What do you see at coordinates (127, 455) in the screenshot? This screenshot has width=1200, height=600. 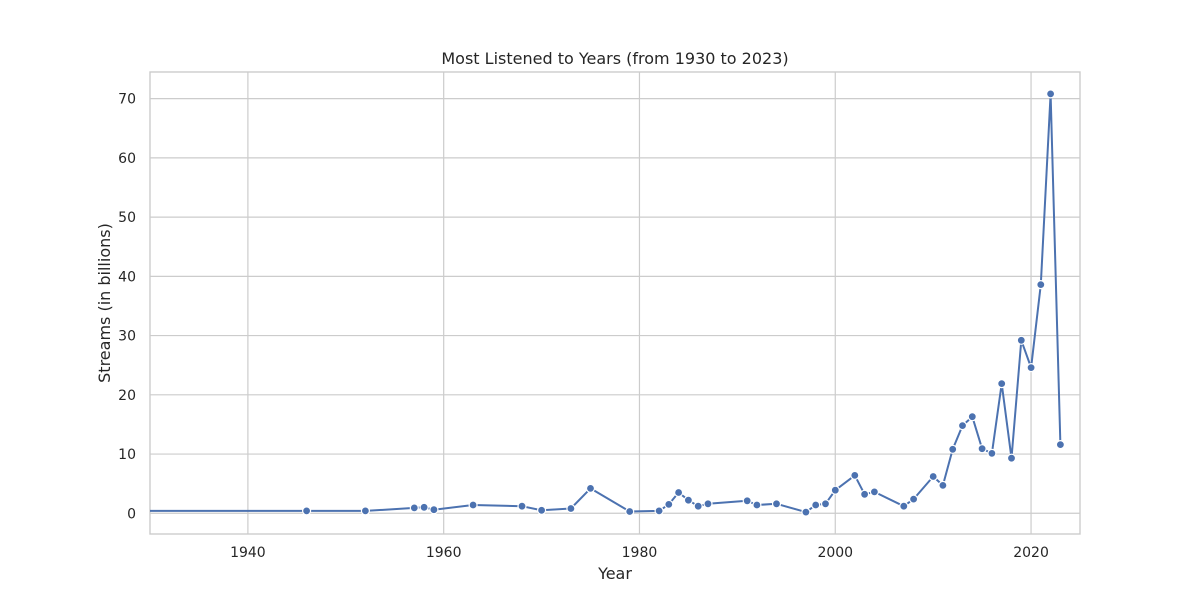 I see `y-tick-label: 10` at bounding box center [127, 455].